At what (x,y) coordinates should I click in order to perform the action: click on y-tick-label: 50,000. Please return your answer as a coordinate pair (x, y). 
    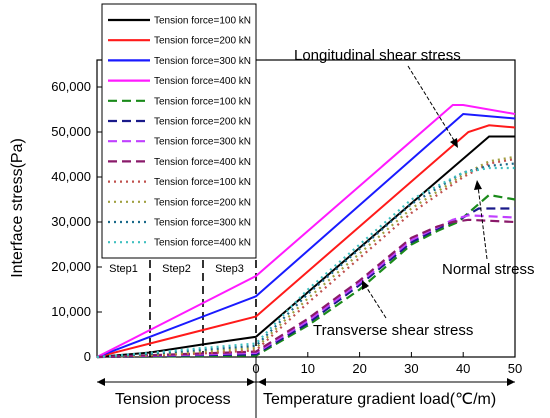
    Looking at the image, I should click on (71, 131).